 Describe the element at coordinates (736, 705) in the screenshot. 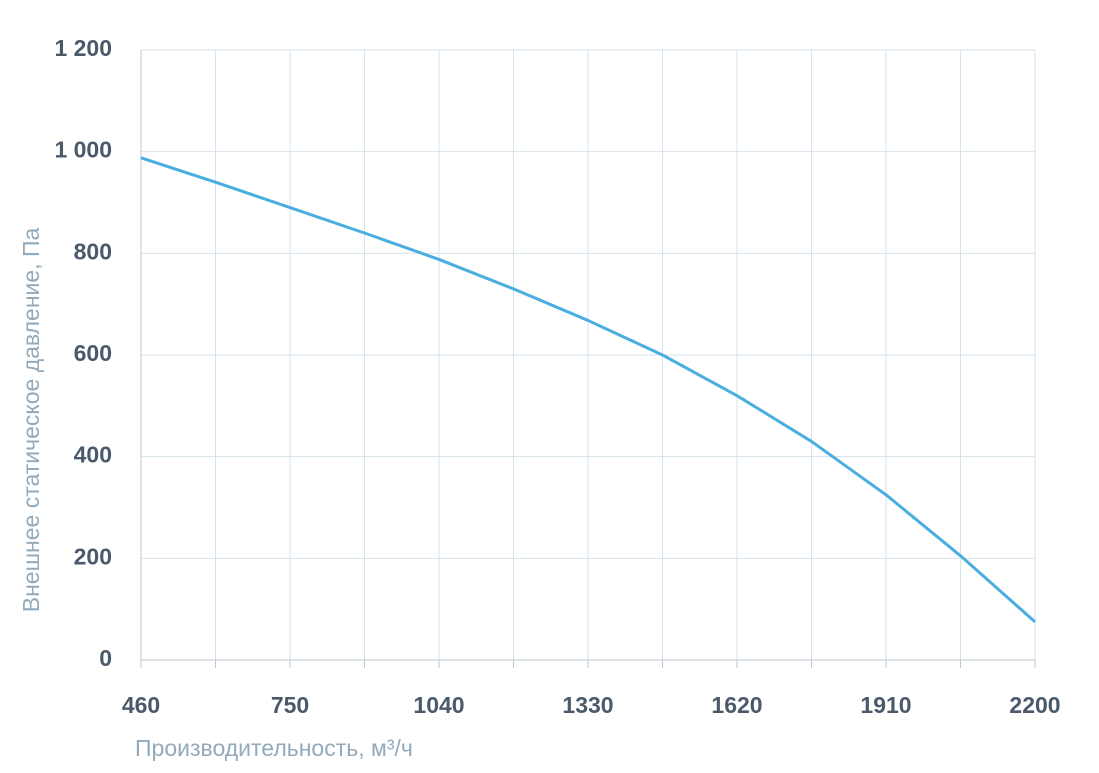

I see `x-tick-label: 1620` at that location.